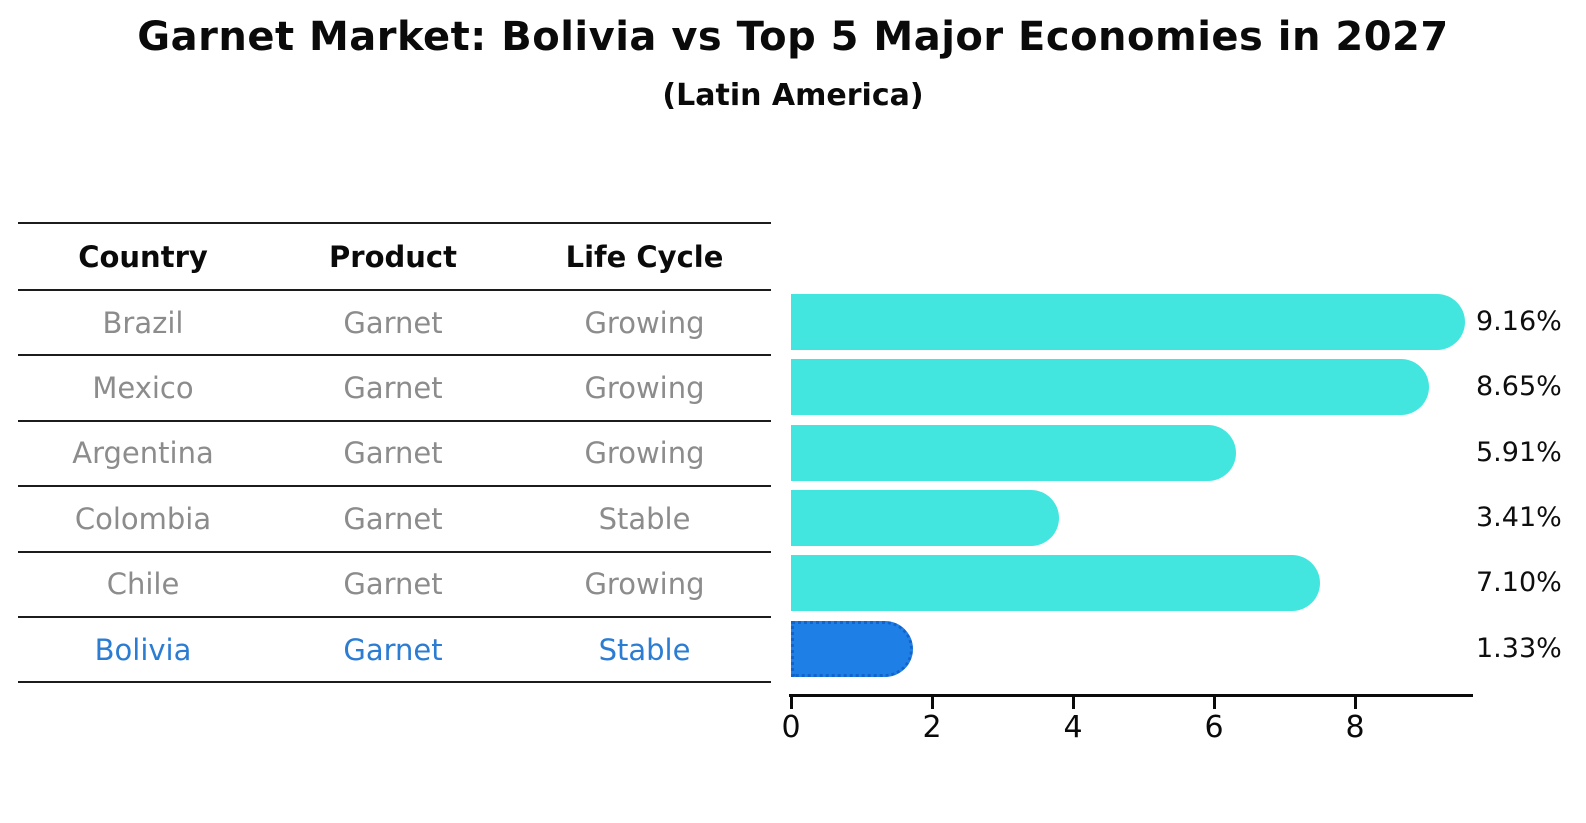  What do you see at coordinates (1519, 583) in the screenshot?
I see `bar-value-label: 7.10%` at bounding box center [1519, 583].